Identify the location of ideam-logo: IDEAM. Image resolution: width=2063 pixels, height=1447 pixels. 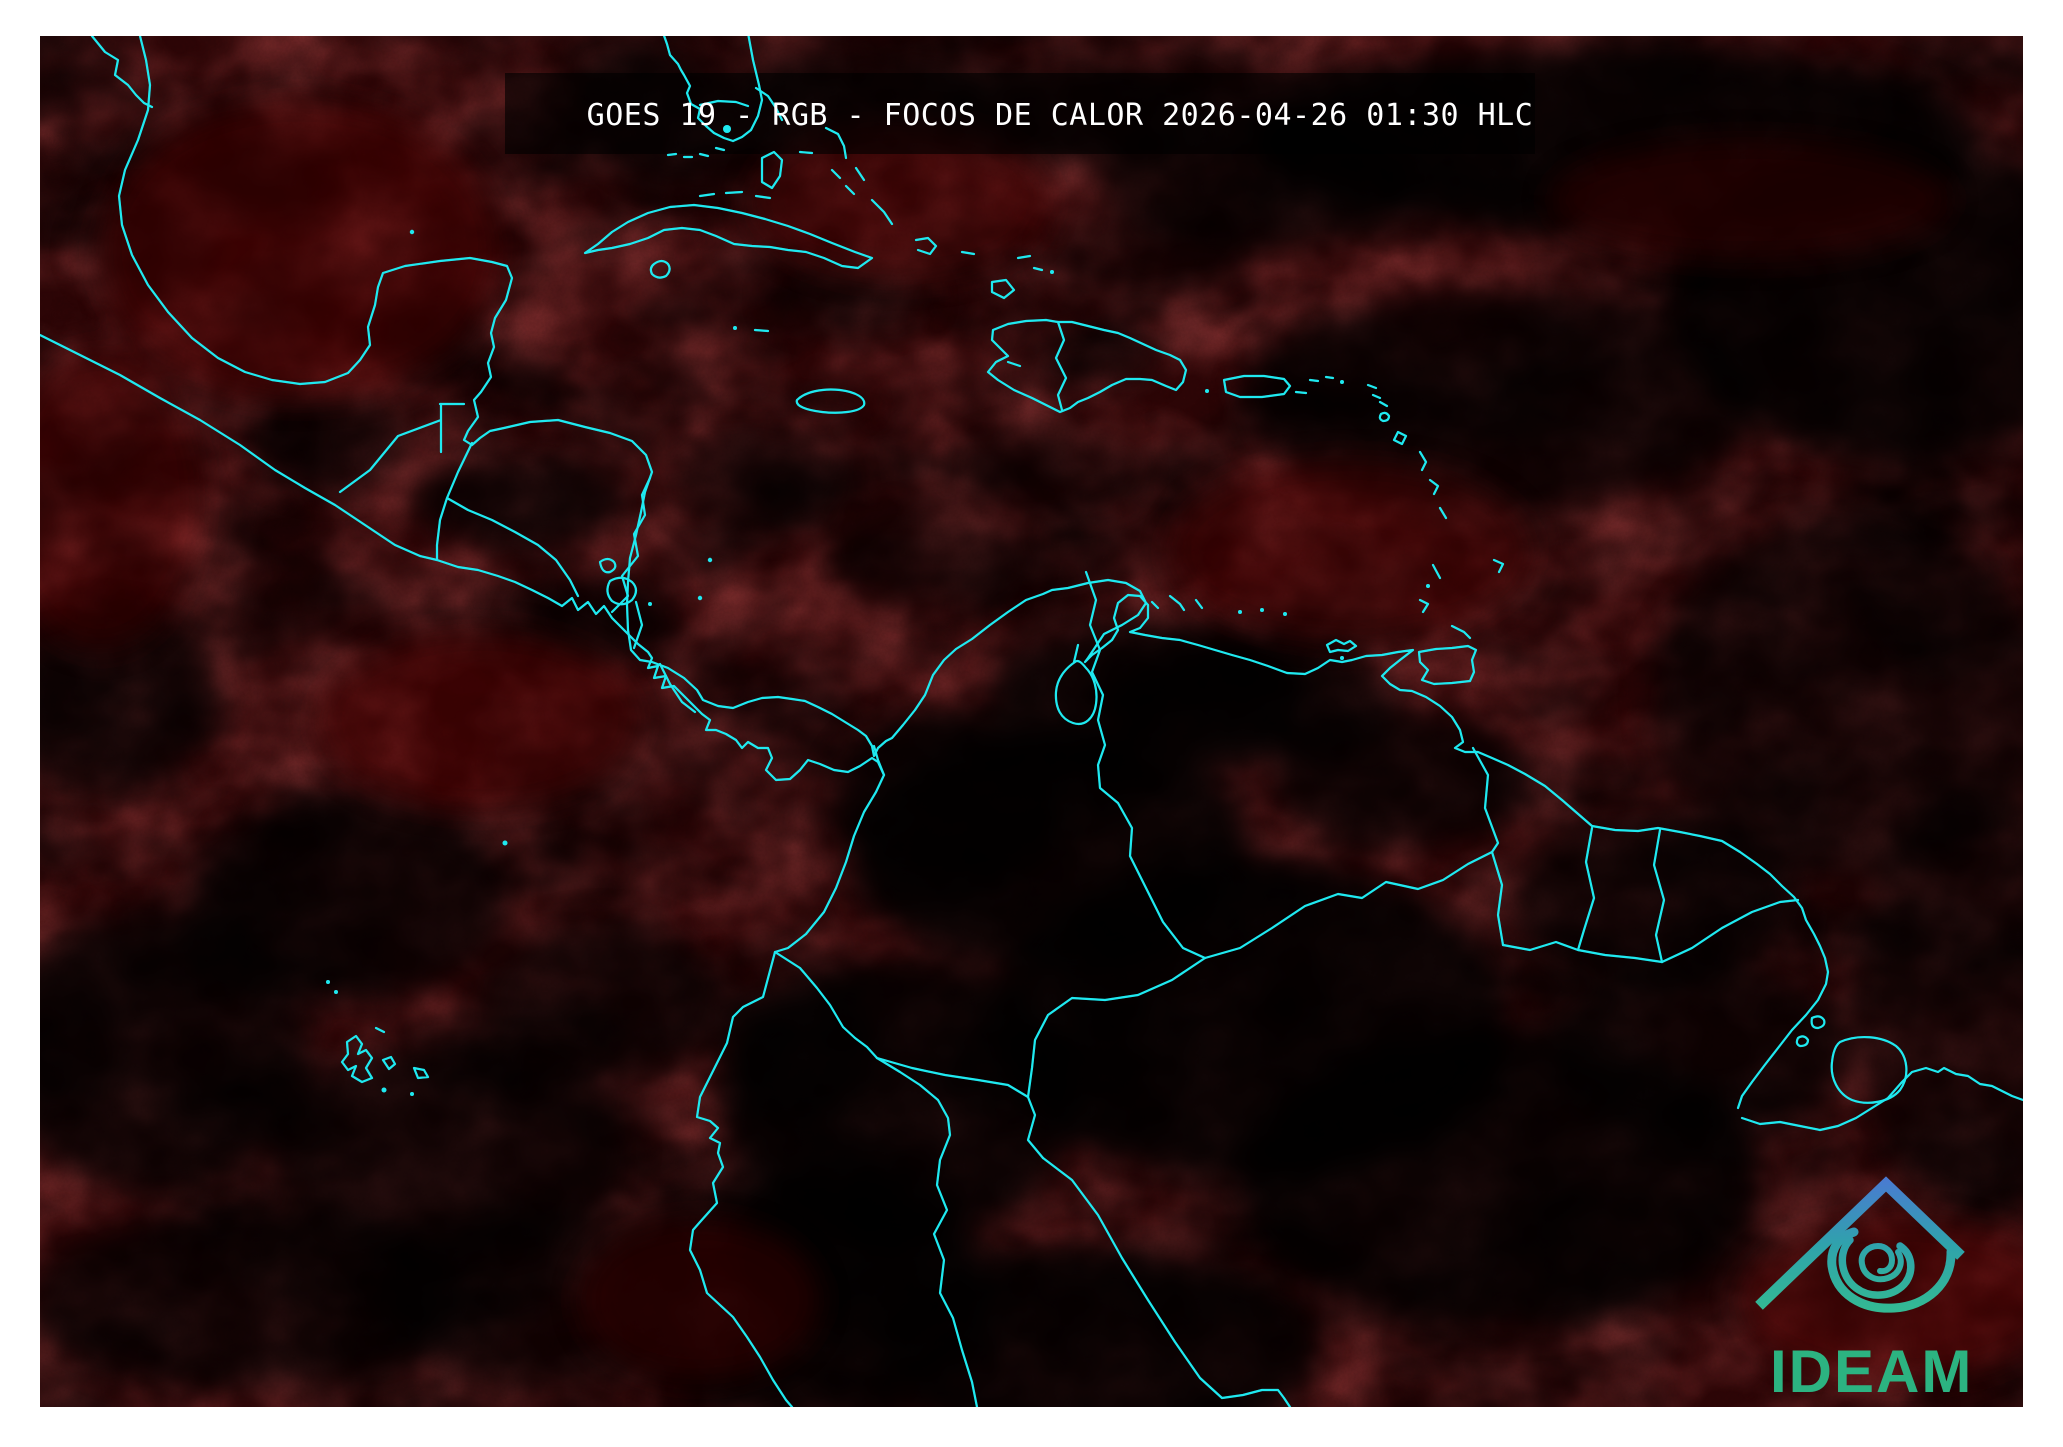
(1864, 1290).